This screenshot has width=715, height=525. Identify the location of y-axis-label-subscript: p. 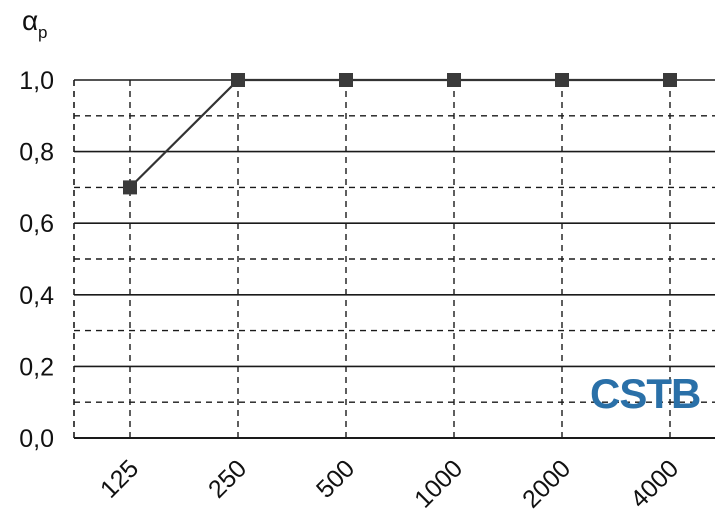
(42, 32).